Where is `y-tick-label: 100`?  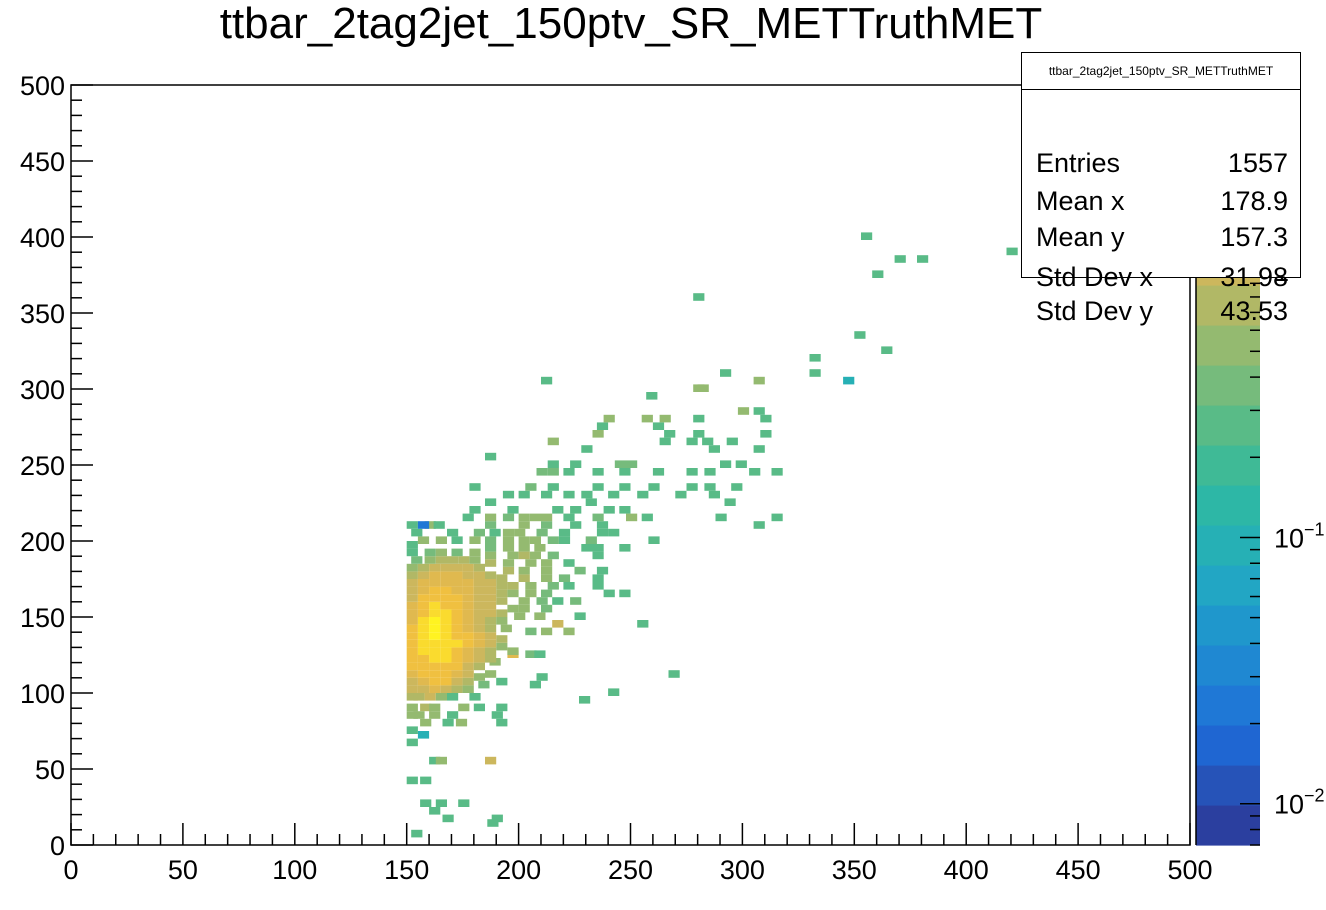 y-tick-label: 100 is located at coordinates (42, 694).